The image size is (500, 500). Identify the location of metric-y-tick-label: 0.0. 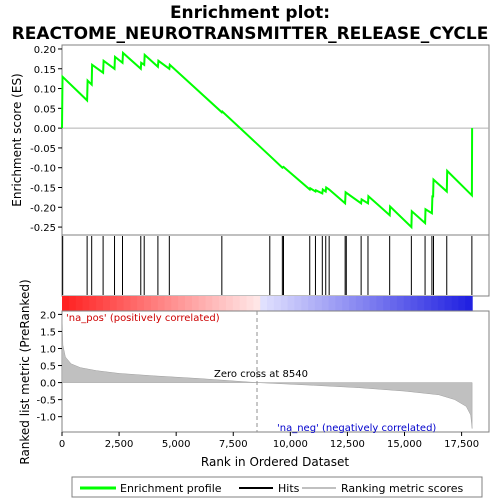
(48, 384).